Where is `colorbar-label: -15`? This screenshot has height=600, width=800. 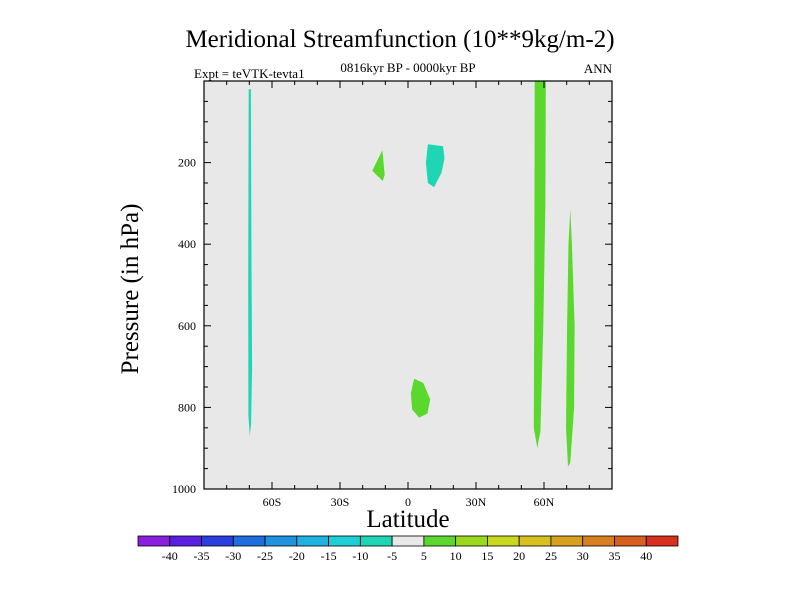
colorbar-label: -15 is located at coordinates (329, 556).